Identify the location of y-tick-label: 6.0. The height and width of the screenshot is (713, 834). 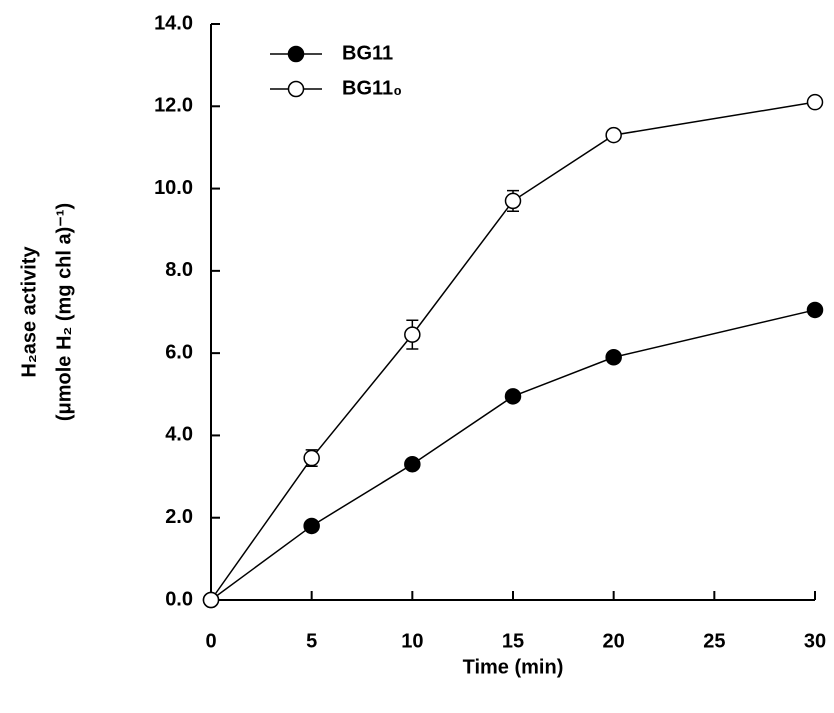
(179, 352).